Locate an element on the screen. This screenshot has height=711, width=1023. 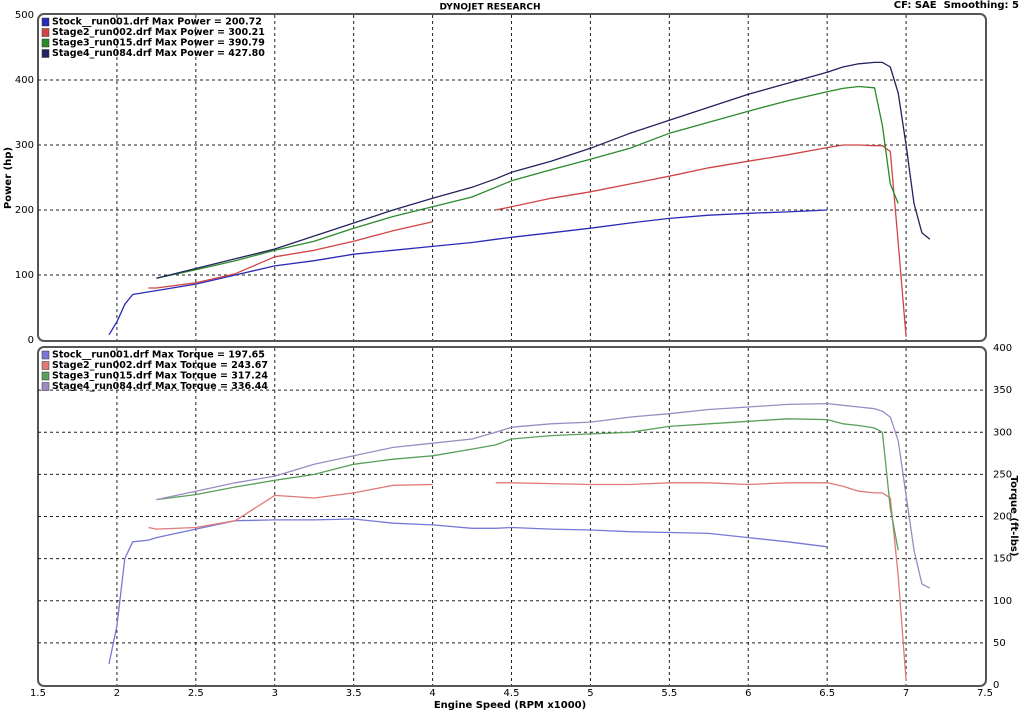
x-tick-label: 7 is located at coordinates (906, 693).